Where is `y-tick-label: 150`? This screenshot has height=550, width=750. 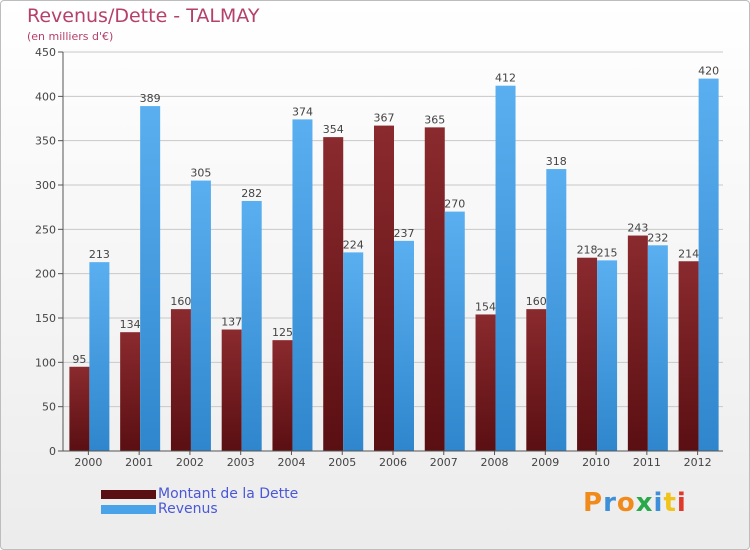
y-tick-label: 150 is located at coordinates (45, 318).